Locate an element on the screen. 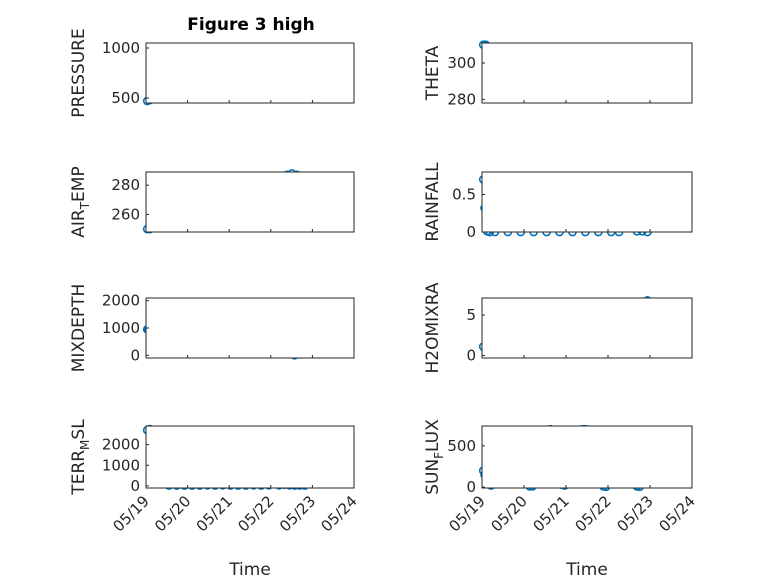 This screenshot has width=778, height=583. subplot-mixdepth: 0 1000 2000 MIXDEPTH is located at coordinates (212, 328).